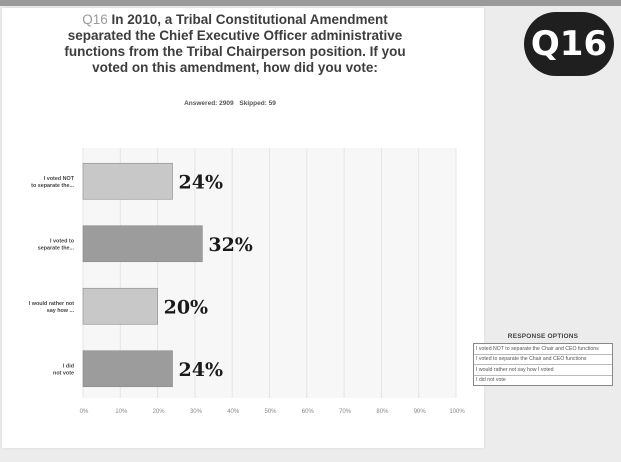 This screenshot has height=462, width=621. What do you see at coordinates (233, 412) in the screenshot?
I see `x-tick-label: 40%` at bounding box center [233, 412].